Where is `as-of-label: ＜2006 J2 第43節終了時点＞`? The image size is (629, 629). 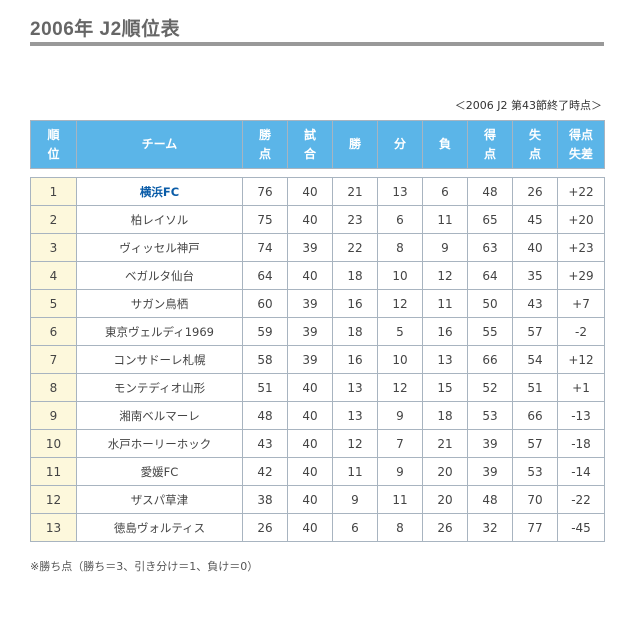
as-of-label: ＜2006 J2 第43節終了時点＞ is located at coordinates (528, 105).